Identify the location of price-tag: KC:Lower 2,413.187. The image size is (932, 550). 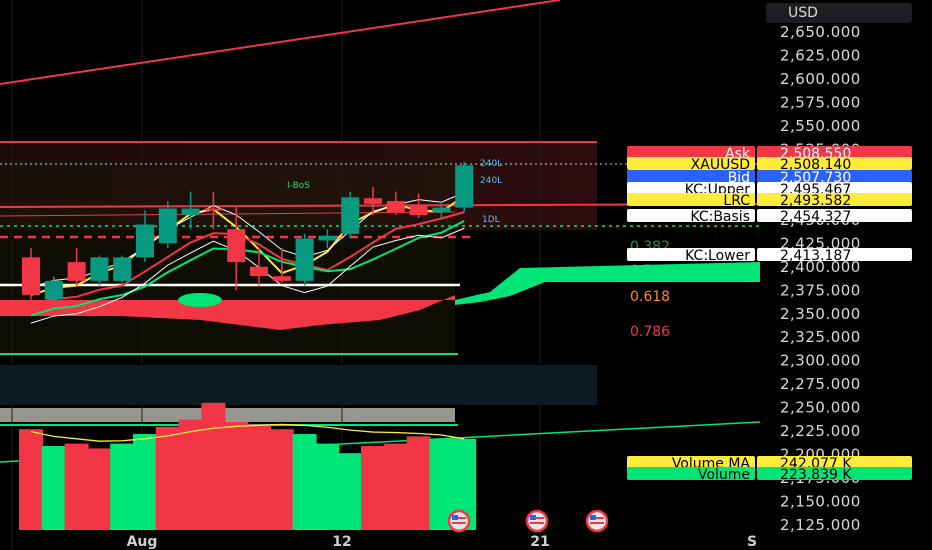
(769, 256).